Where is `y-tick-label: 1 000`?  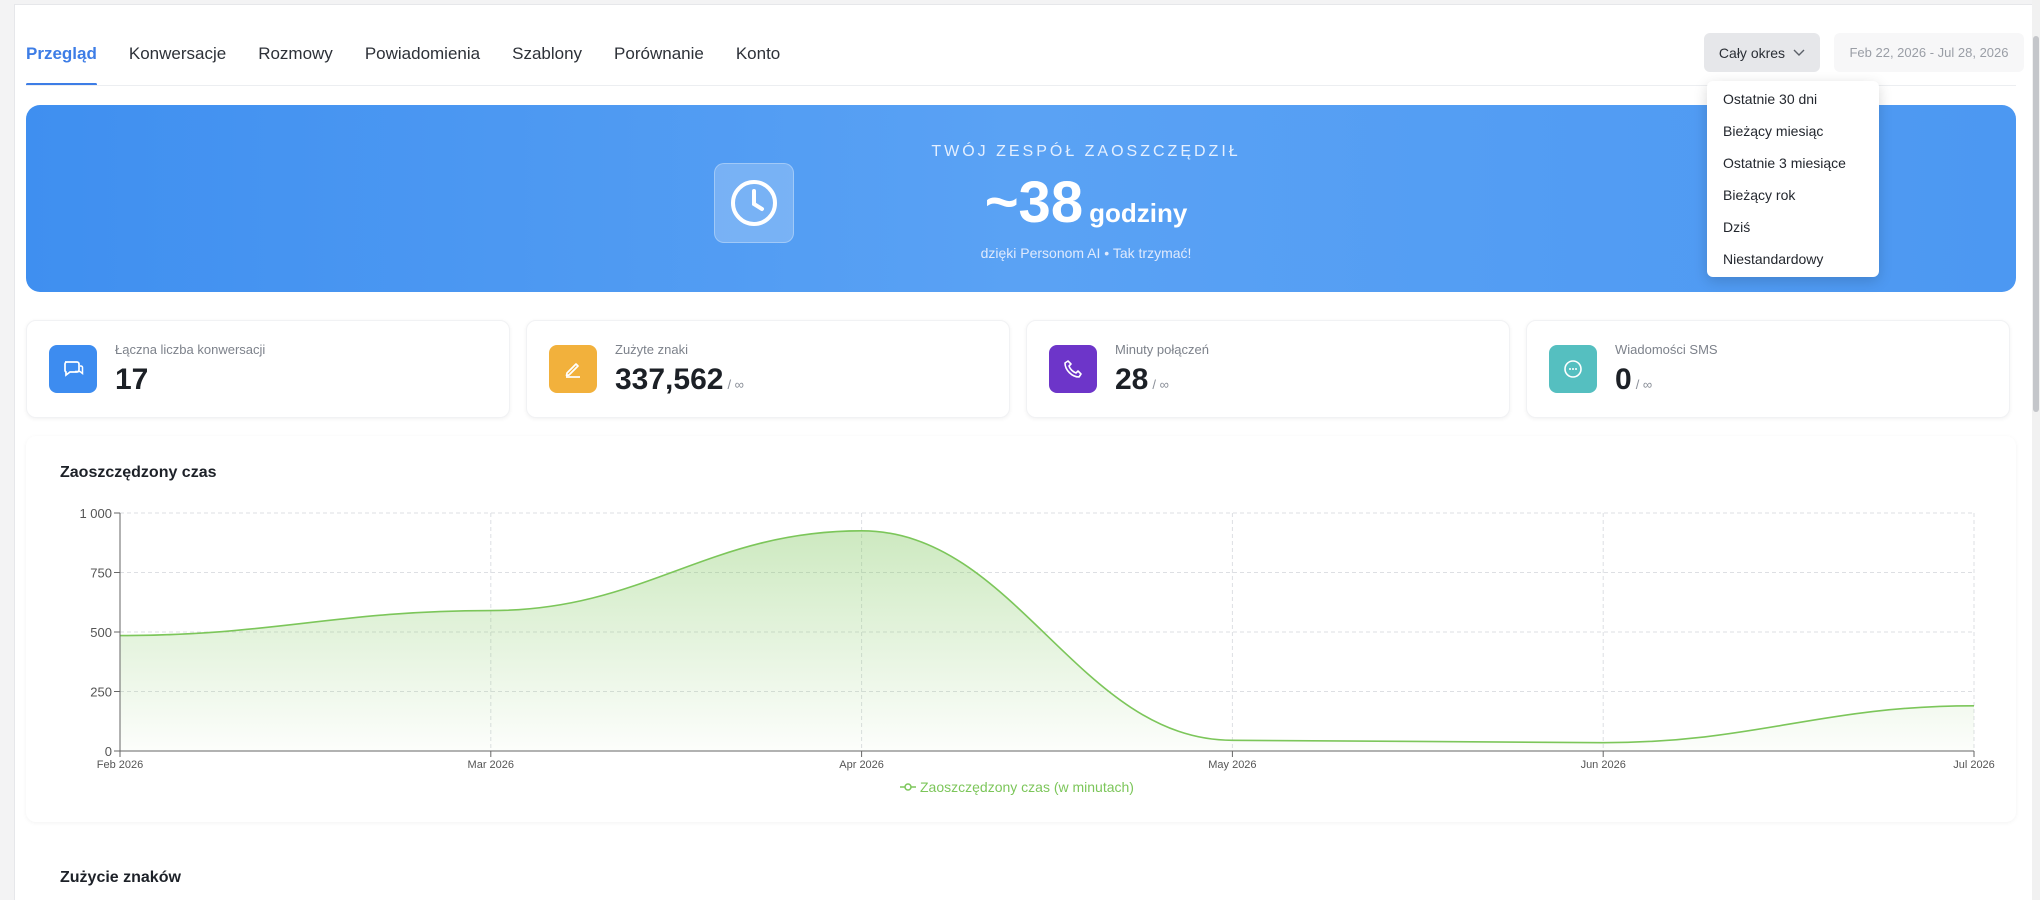
y-tick-label: 1 000 is located at coordinates (95, 513).